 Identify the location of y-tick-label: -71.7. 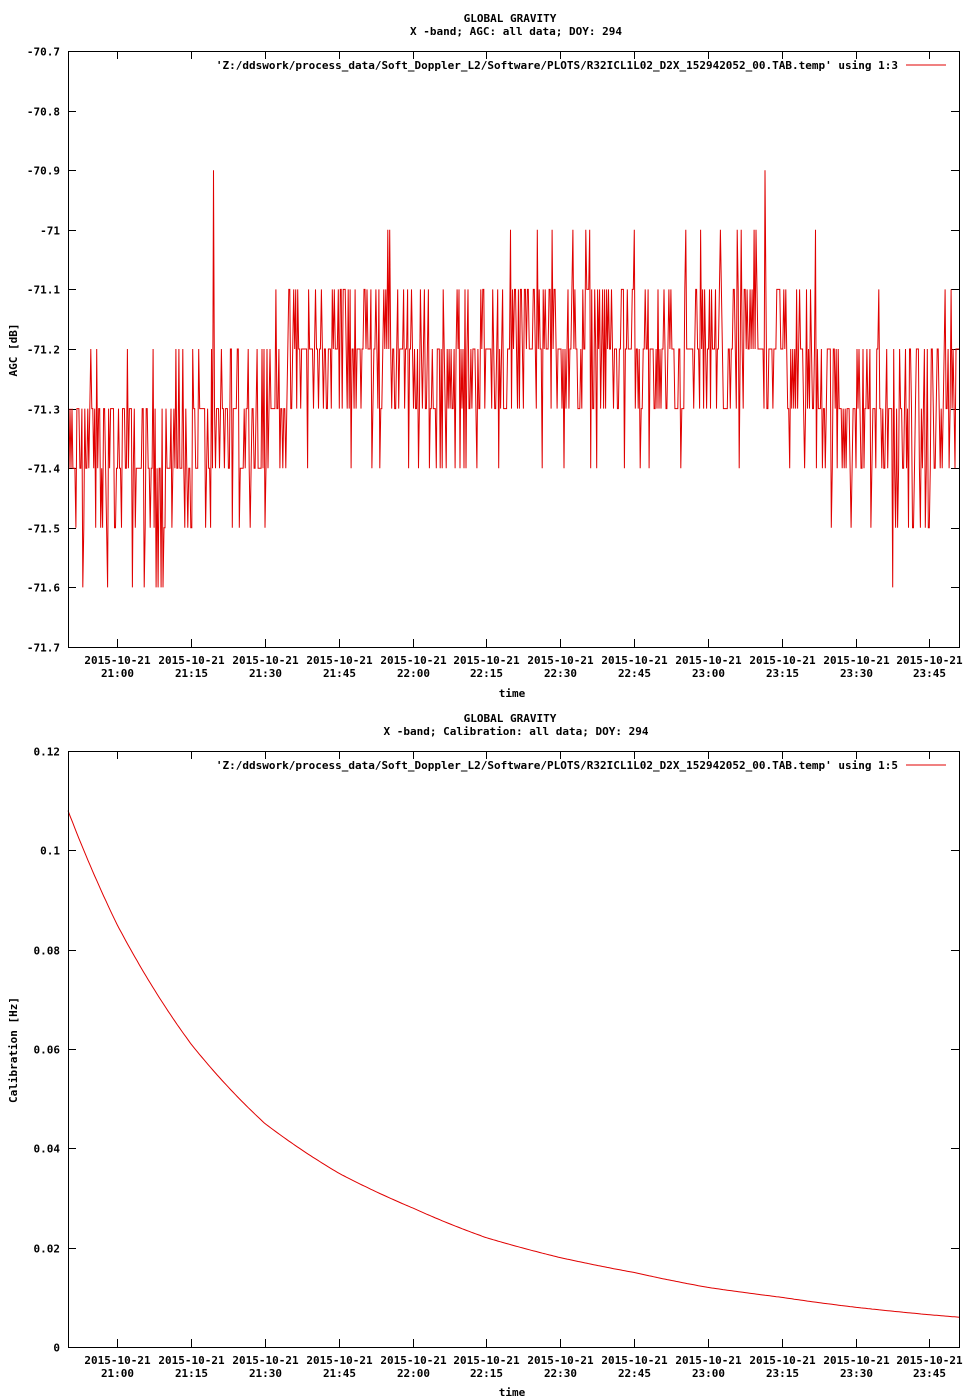
(43, 648).